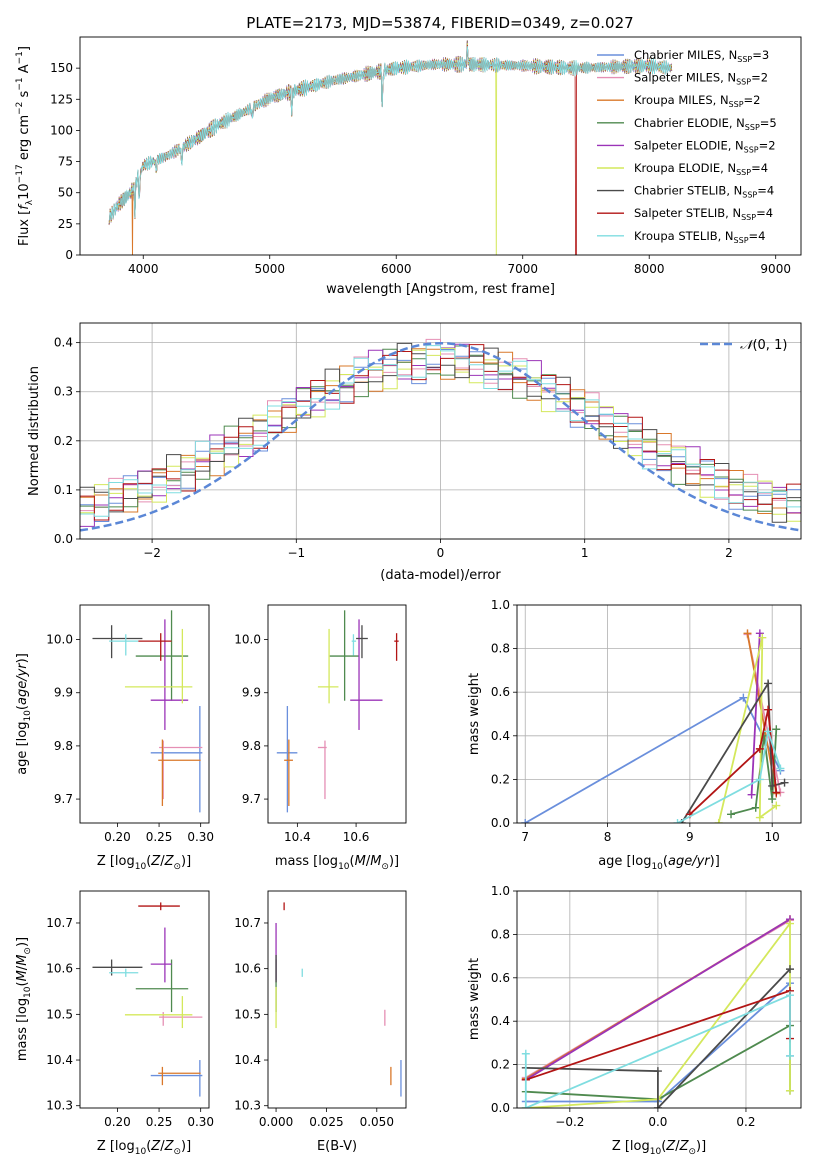 Image resolution: width=819 pixels, height=1170 pixels. I want to click on x-tick-label: 1, so click(585, 553).